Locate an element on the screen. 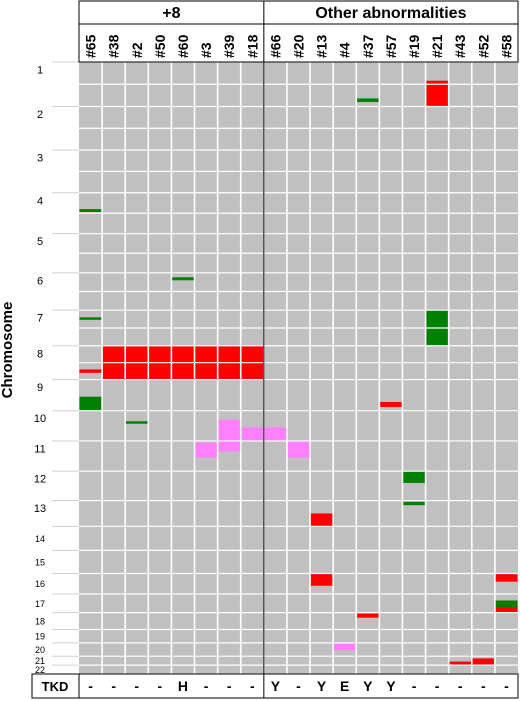 The width and height of the screenshot is (520, 701). group-label: Other abnormalities is located at coordinates (390, 13).